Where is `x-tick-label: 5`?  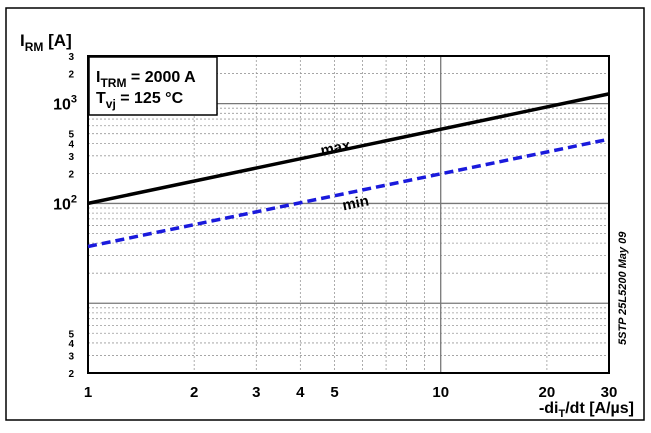
x-tick-label: 5 is located at coordinates (334, 392).